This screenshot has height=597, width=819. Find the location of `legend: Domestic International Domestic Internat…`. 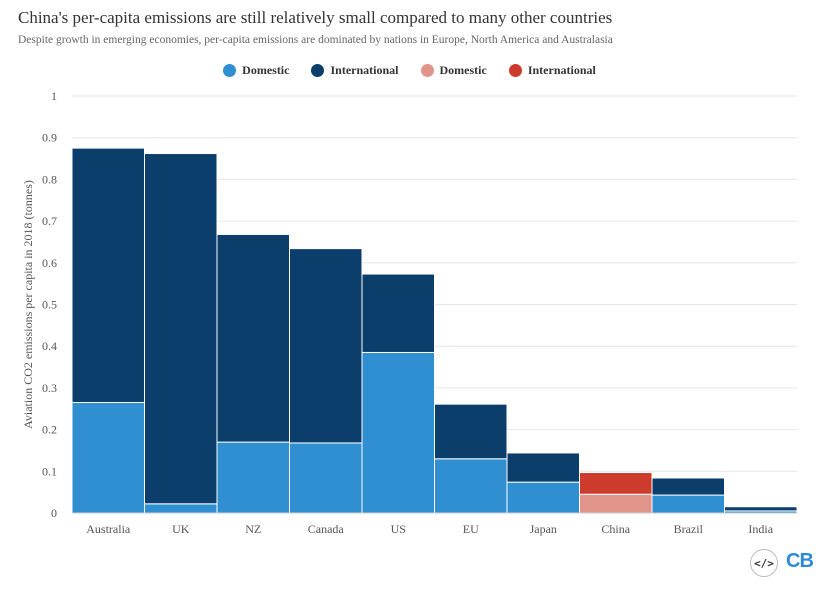

legend: Domestic International Domestic Internat… is located at coordinates (409, 70).